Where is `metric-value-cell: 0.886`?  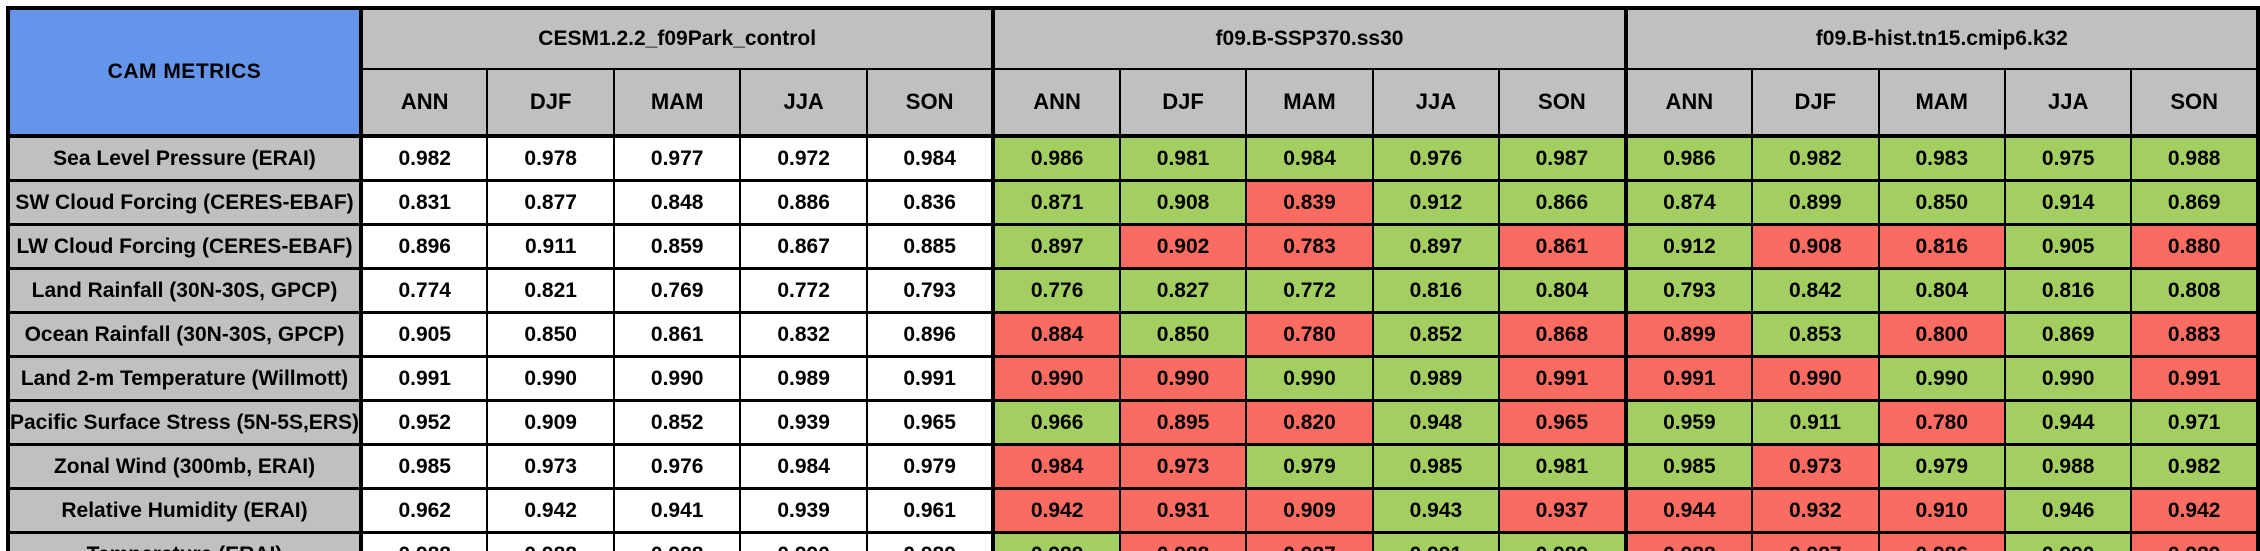
metric-value-cell: 0.886 is located at coordinates (803, 202).